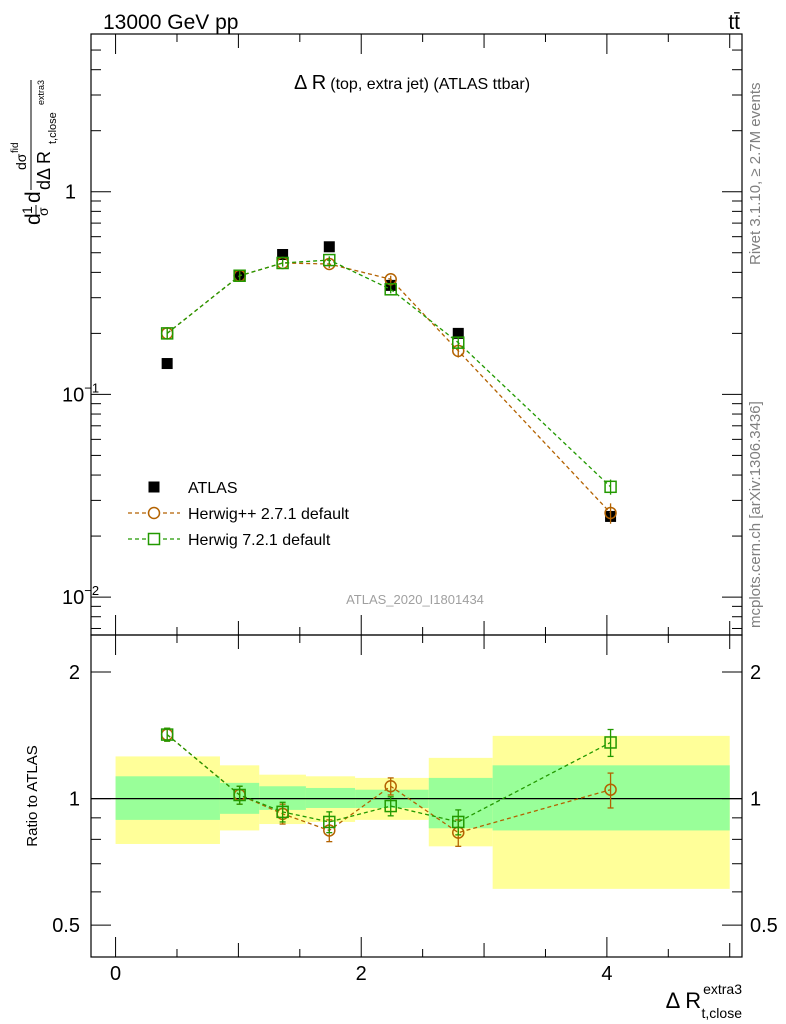 Image resolution: width=786 pixels, height=1024 pixels. I want to click on y-tick-label: 10⁻¹, so click(80, 393).